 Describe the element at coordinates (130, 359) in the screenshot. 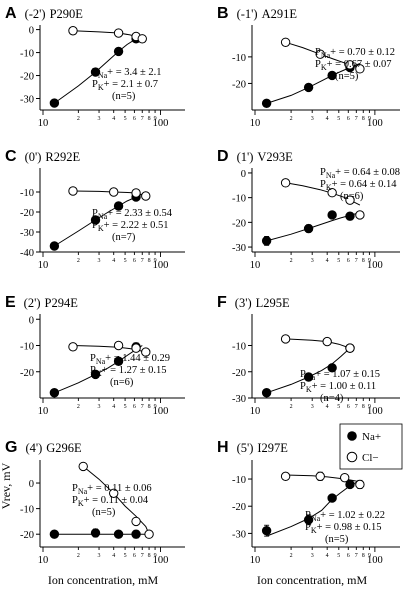

I see `pna-annotation: PNa+ = 1.44 ± 0.29` at that location.